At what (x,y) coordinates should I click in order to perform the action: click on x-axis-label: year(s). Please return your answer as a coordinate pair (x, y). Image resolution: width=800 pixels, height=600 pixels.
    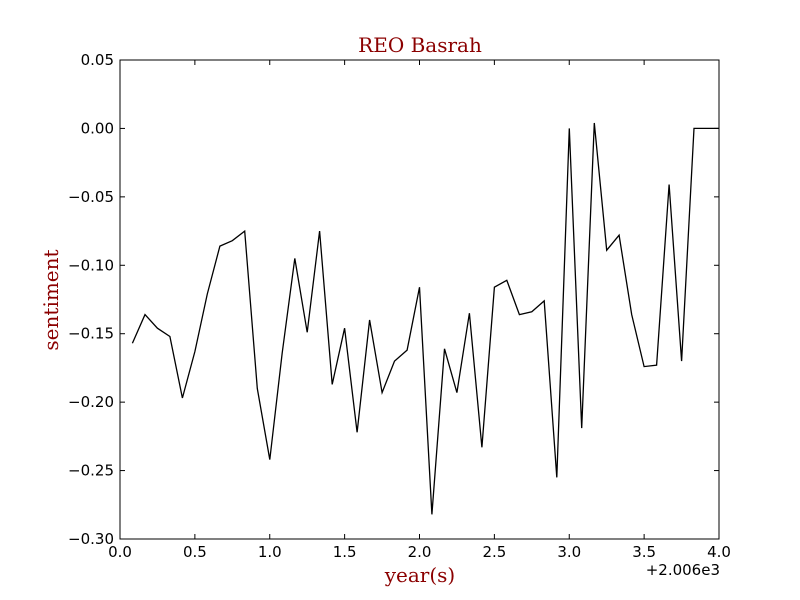
    Looking at the image, I should click on (420, 575).